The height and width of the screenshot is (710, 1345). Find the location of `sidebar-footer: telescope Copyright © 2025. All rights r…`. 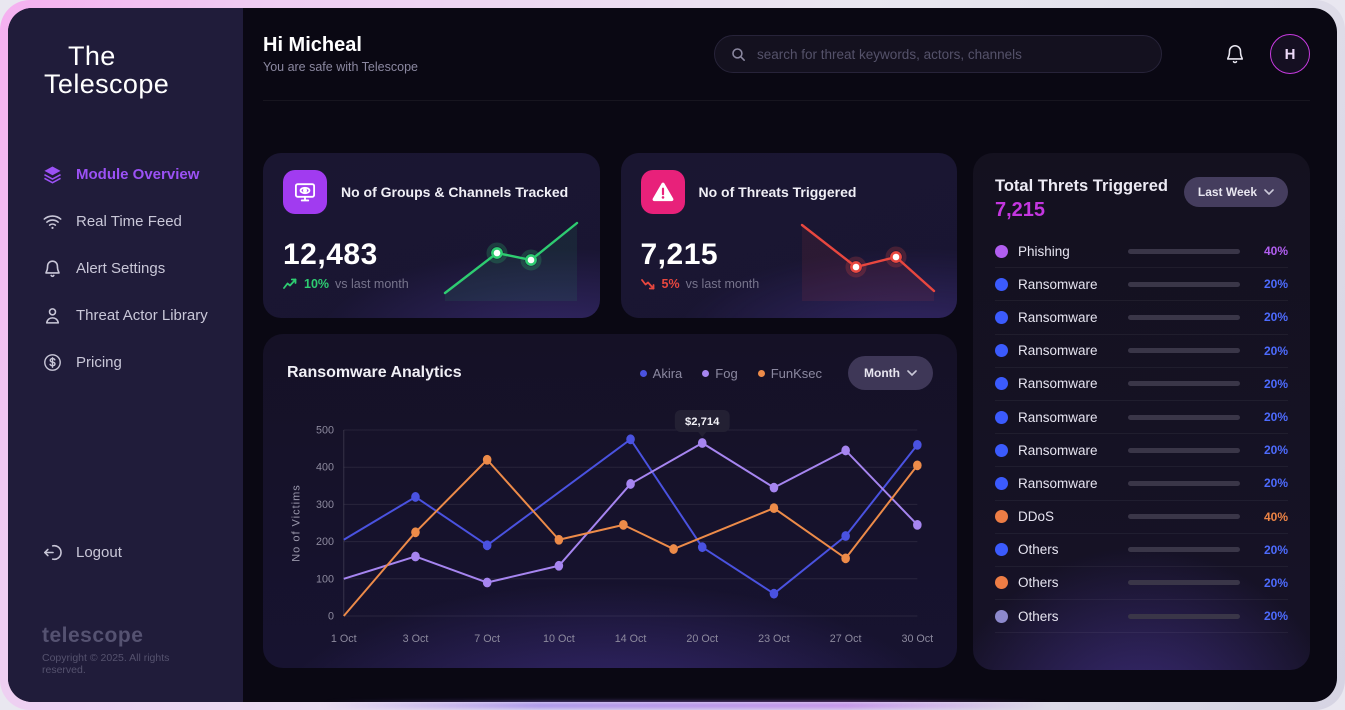

sidebar-footer: telescope Copyright © 2025. All rights r… is located at coordinates (125, 650).